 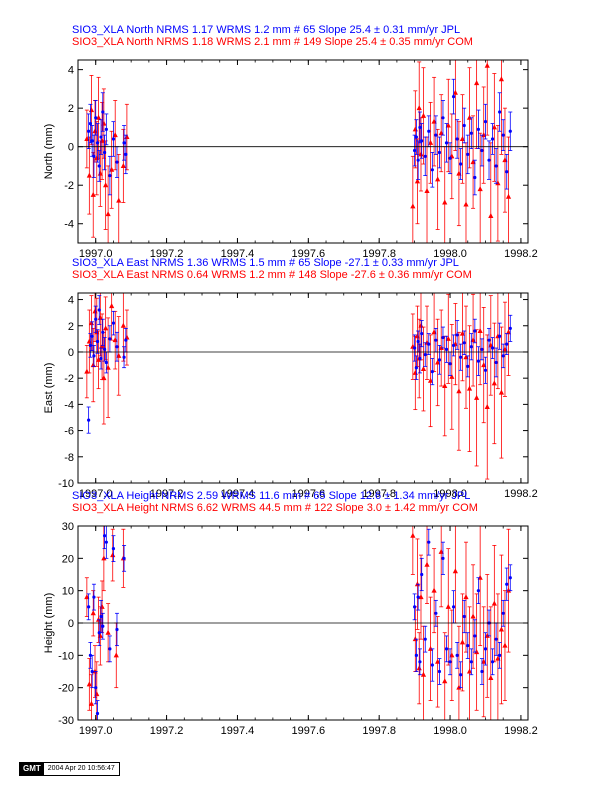 I want to click on gmt-timestamp: GMT 2004 Apr 20 10:56:47, so click(x=69, y=769).